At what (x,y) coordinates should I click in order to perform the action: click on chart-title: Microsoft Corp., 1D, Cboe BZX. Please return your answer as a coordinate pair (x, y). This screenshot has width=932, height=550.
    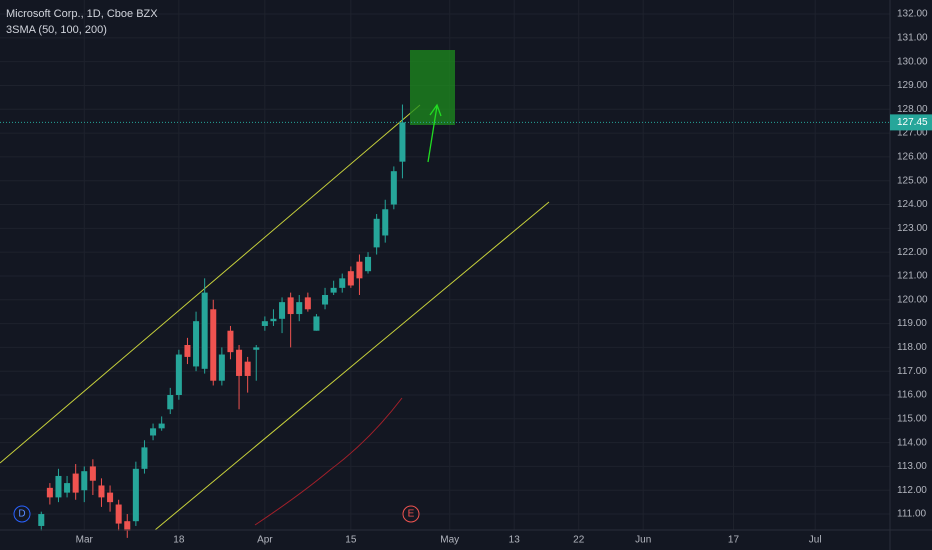
    Looking at the image, I should click on (82, 14).